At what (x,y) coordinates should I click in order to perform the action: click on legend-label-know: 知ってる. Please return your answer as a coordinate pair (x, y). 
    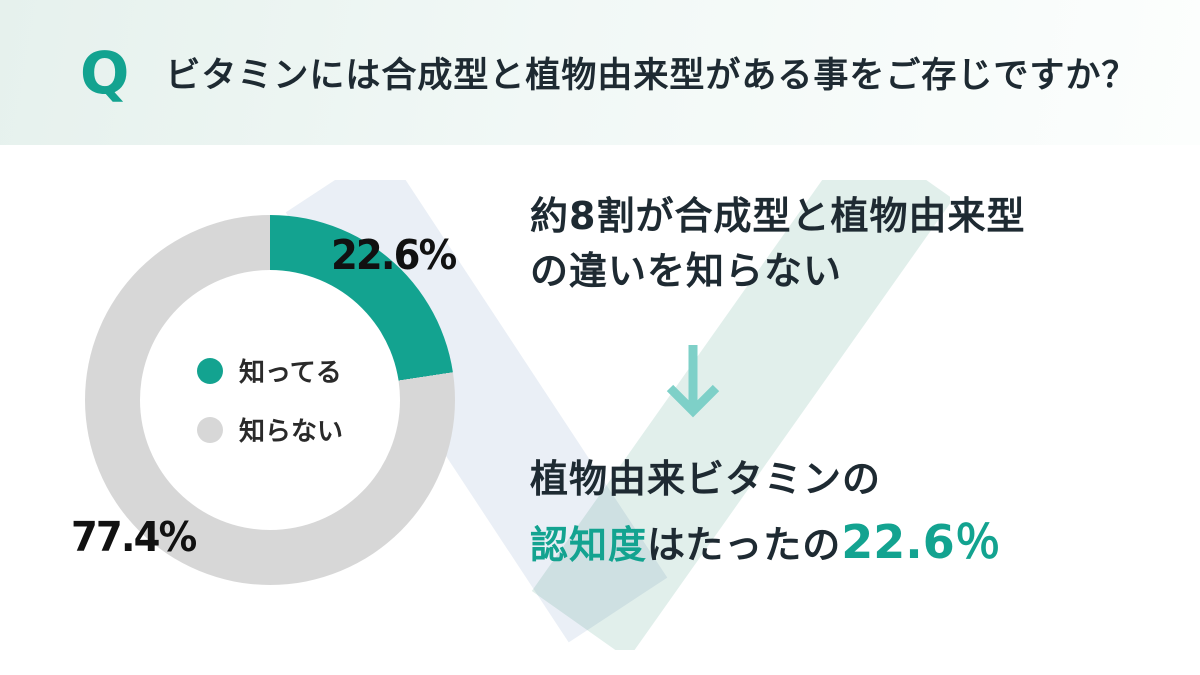
    Looking at the image, I should click on (290, 373).